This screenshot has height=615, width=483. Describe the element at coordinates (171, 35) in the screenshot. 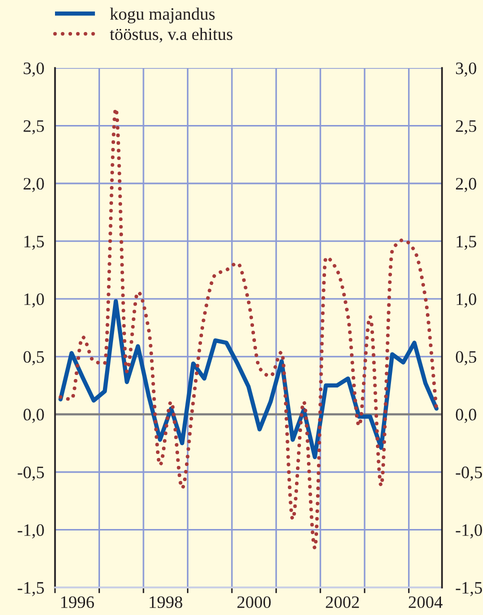

I see `legend-label: tööstus, v.a ehitus` at that location.